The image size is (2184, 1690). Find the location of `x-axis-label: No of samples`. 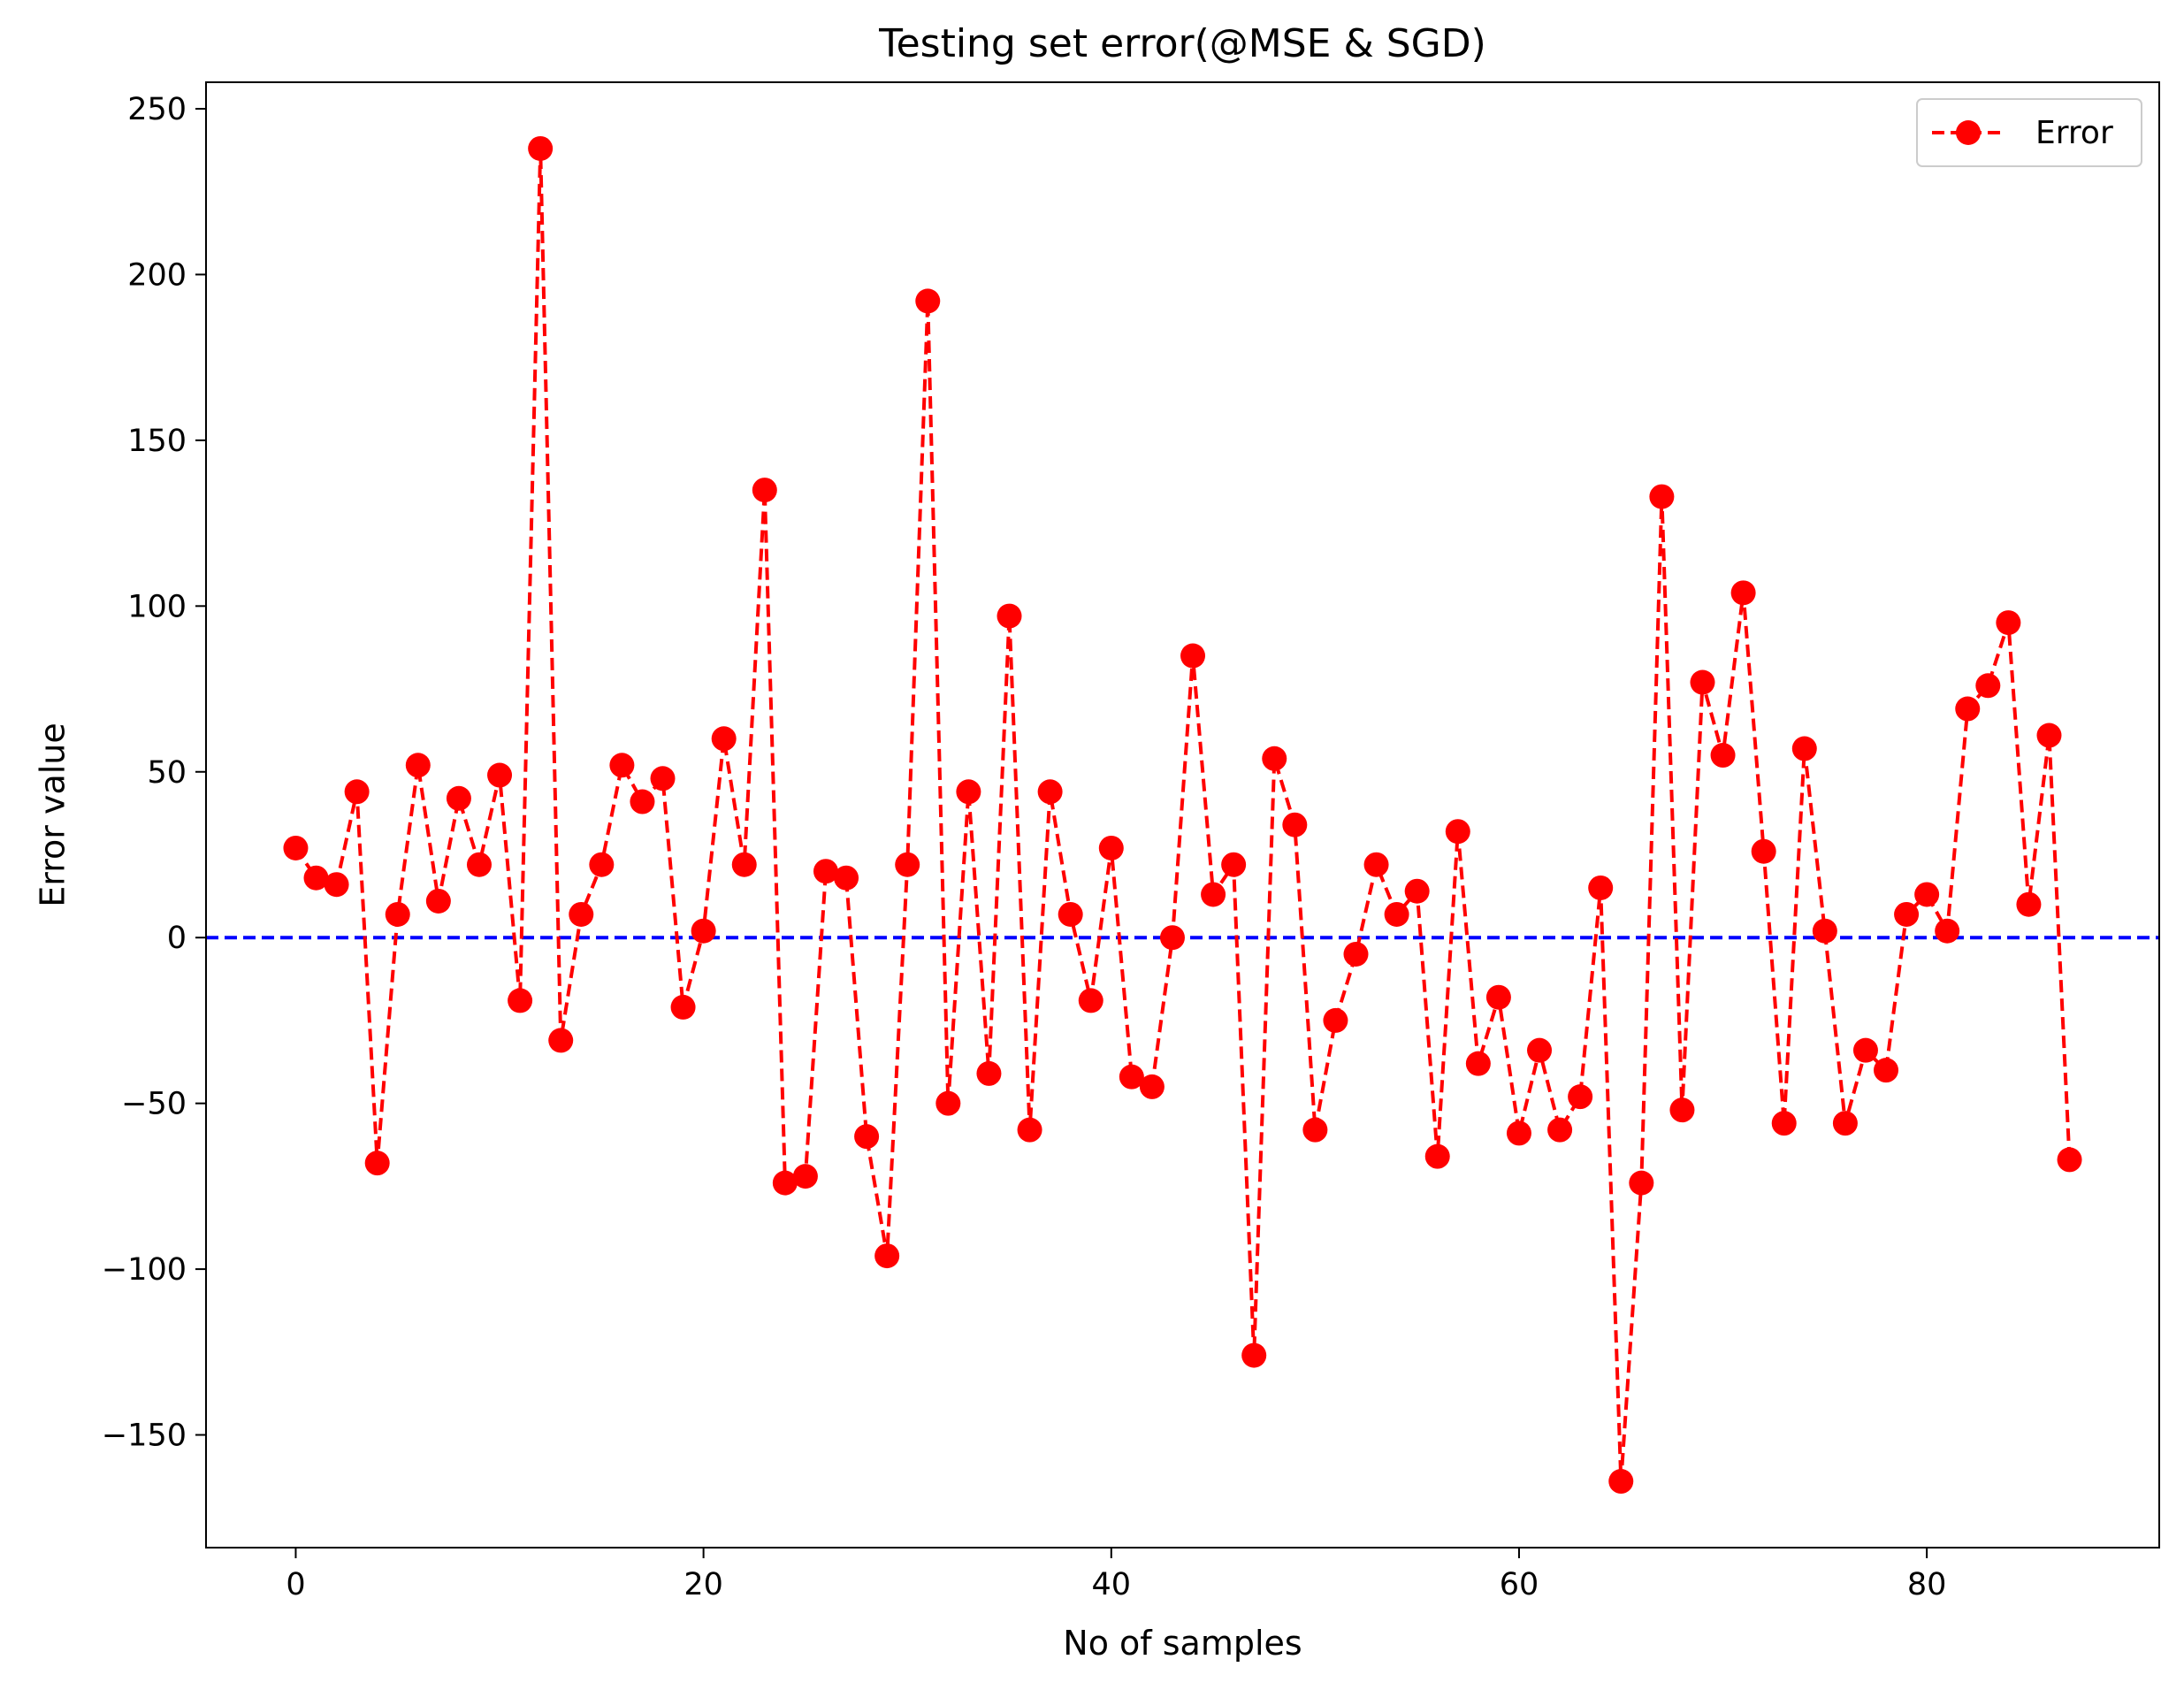

x-axis-label: No of samples is located at coordinates (1182, 1643).